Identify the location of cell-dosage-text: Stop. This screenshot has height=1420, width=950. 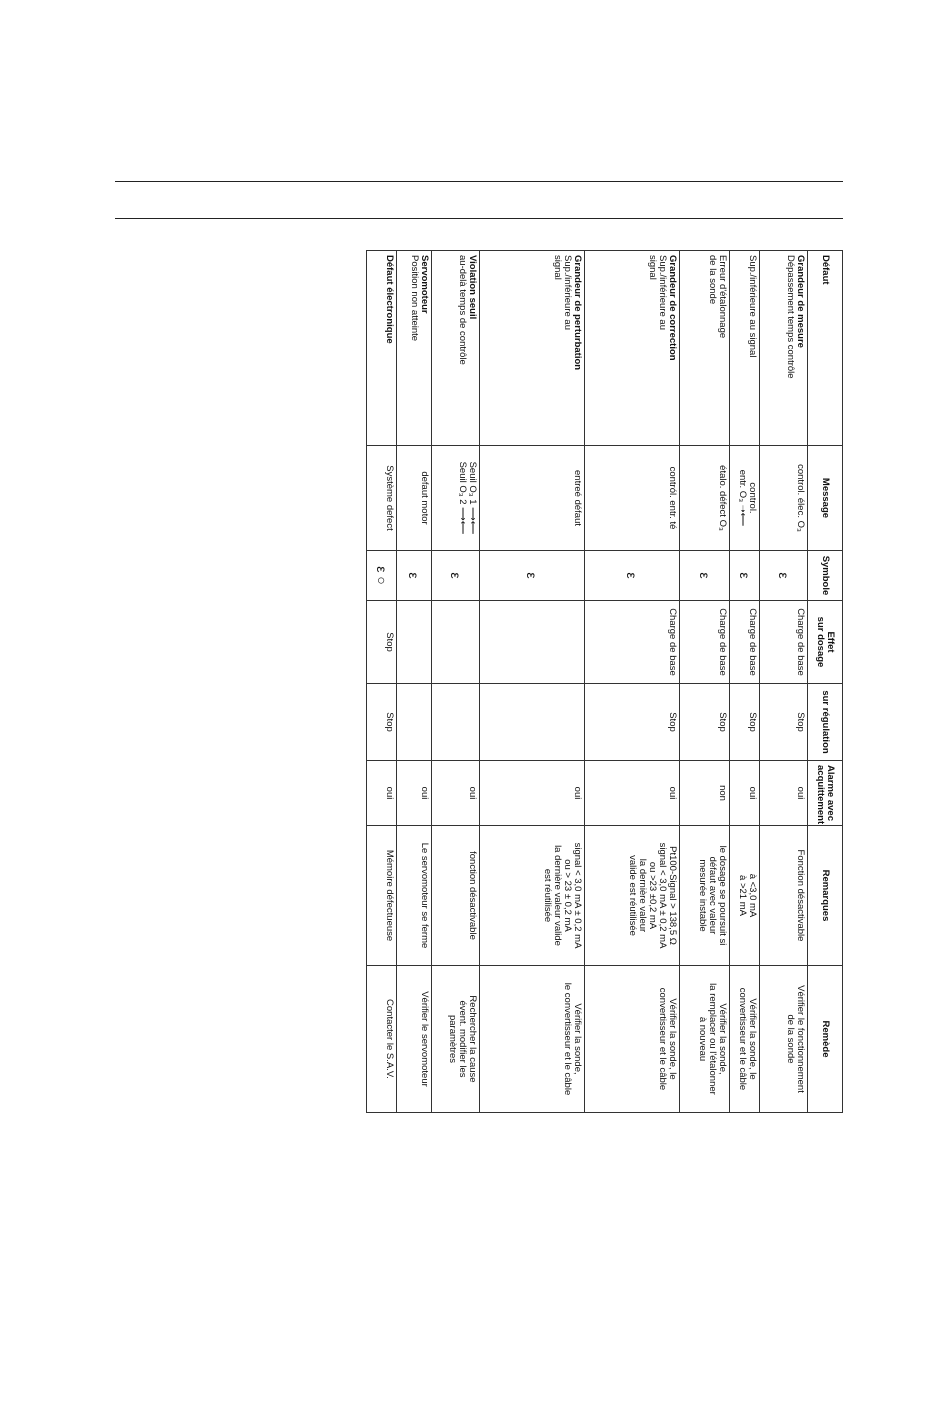
(389, 642).